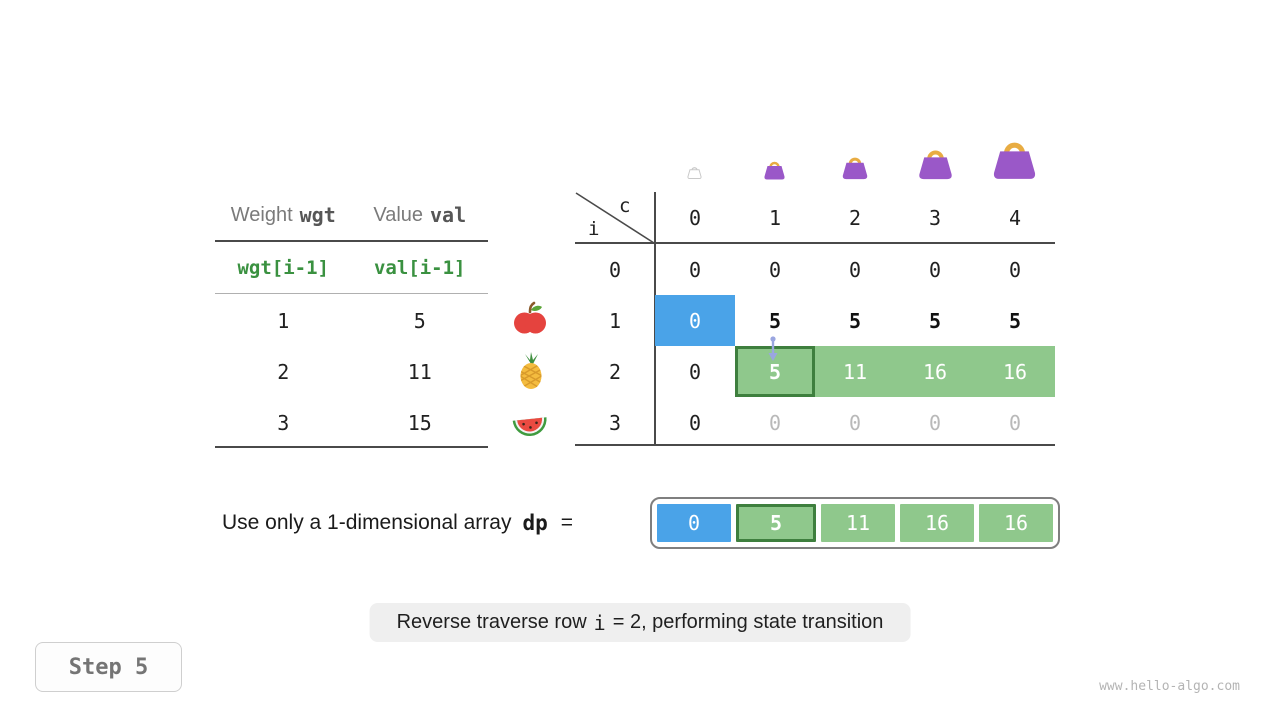 Image resolution: width=1280 pixels, height=720 pixels. Describe the element at coordinates (694, 523) in the screenshot. I see `dp-array-cell-0: 0` at that location.